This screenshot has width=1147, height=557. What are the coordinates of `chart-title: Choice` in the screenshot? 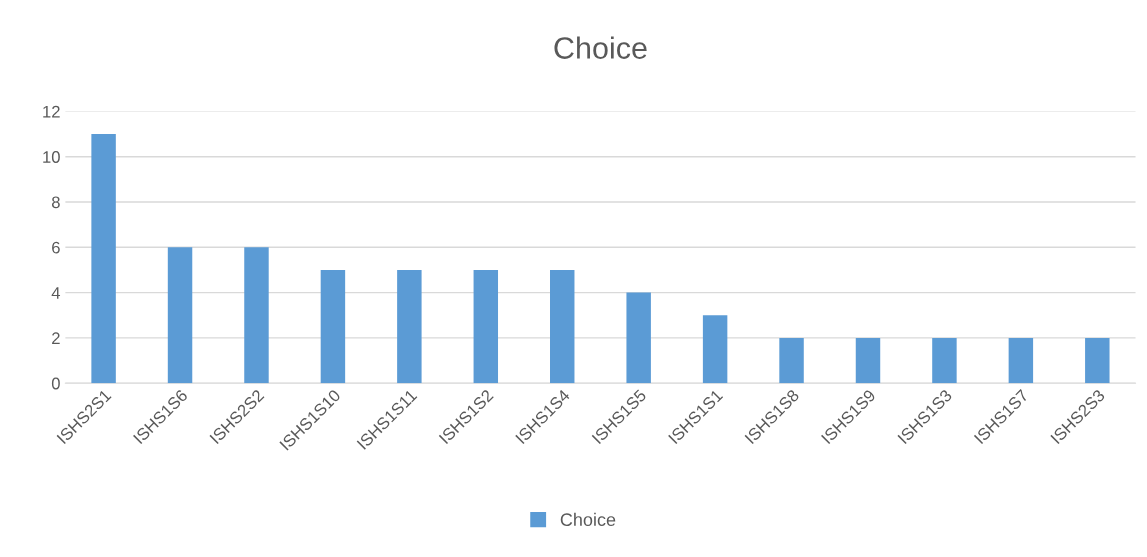 It's located at (600, 47).